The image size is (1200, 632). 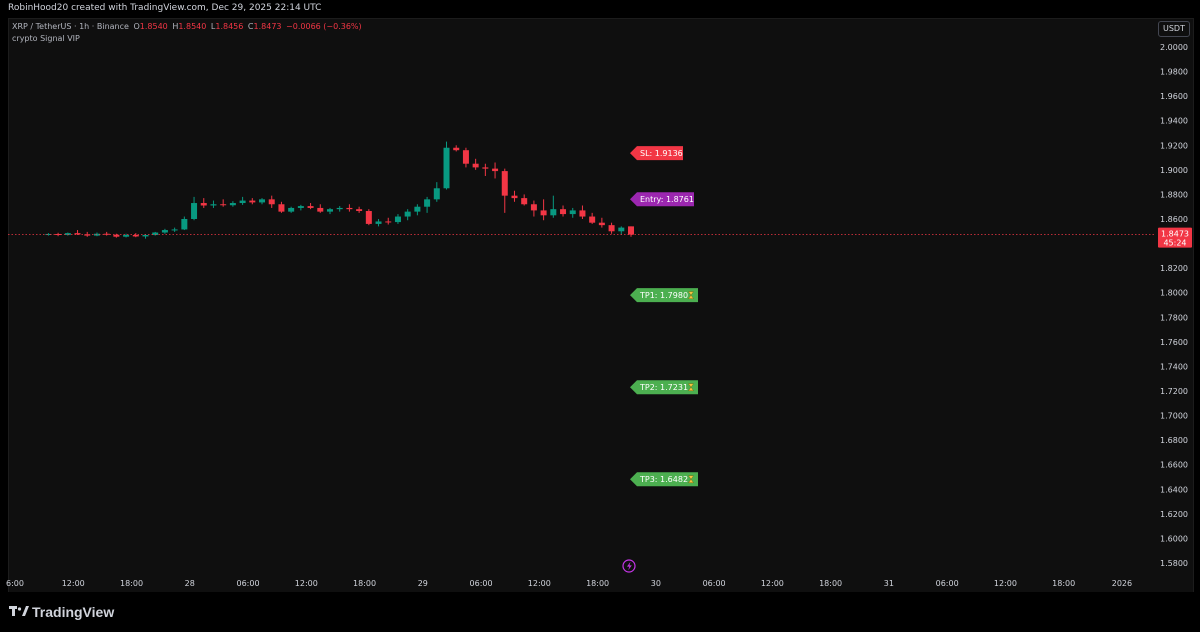 What do you see at coordinates (1174, 293) in the screenshot?
I see `price-tick-label: 1.8000` at bounding box center [1174, 293].